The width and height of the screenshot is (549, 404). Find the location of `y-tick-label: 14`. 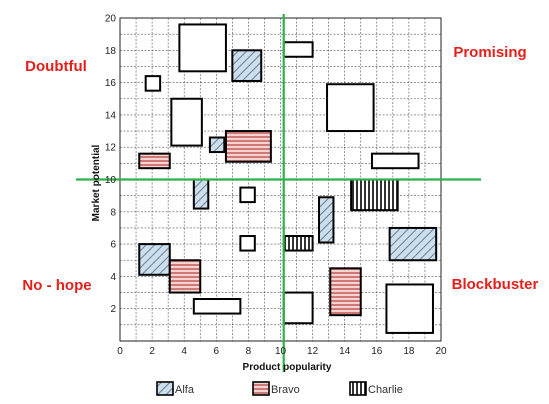

y-tick-label: 14 is located at coordinates (111, 115).